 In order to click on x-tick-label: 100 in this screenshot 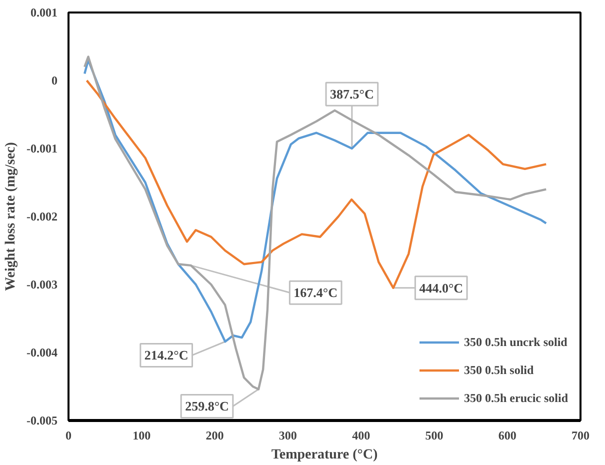, I will do `click(141, 435)`.